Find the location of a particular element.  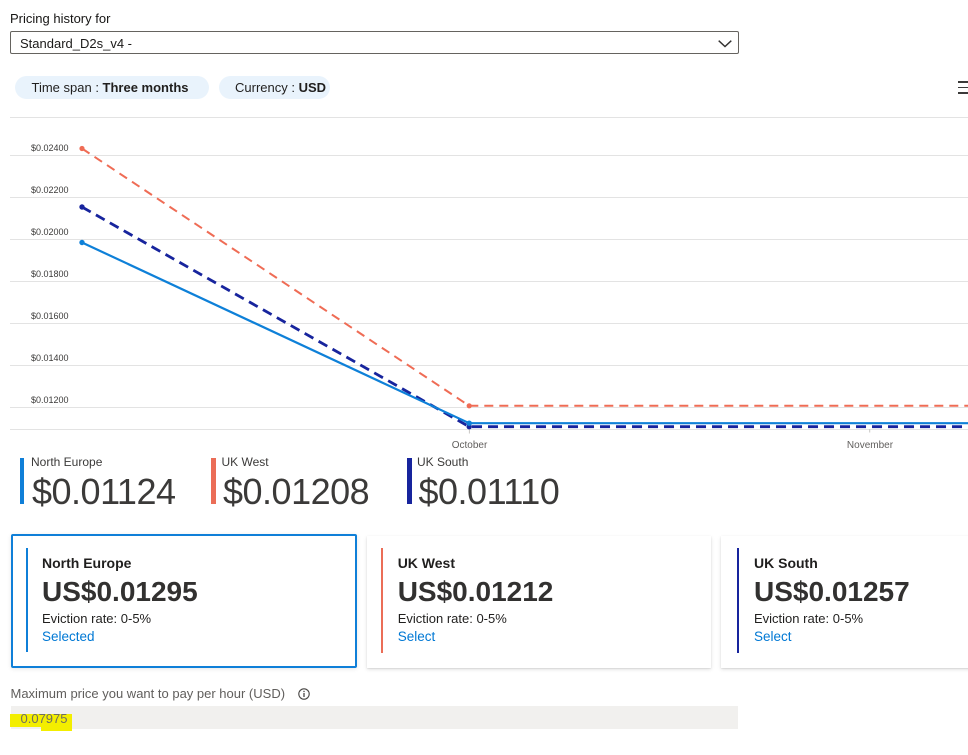

svg-text: $0.01400 is located at coordinates (50, 358).